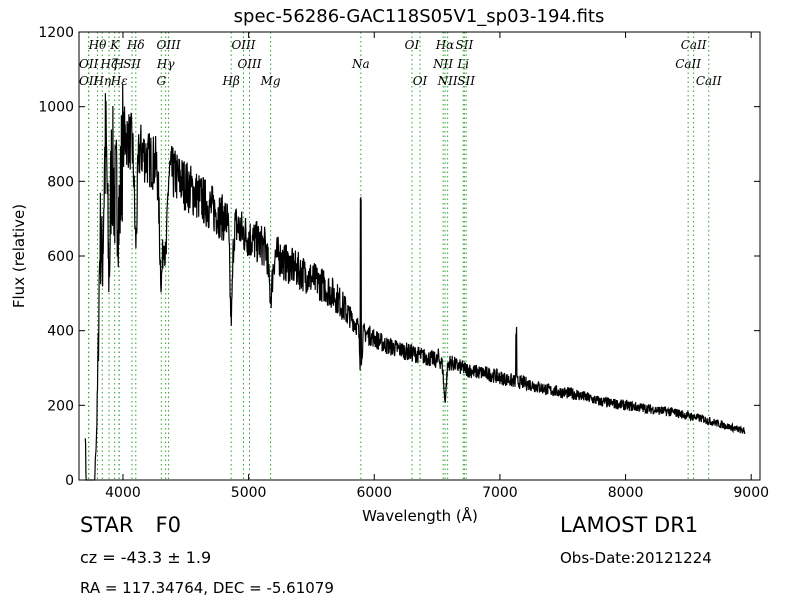  Describe the element at coordinates (162, 81) in the screenshot. I see `spectral-line-label: G` at that location.